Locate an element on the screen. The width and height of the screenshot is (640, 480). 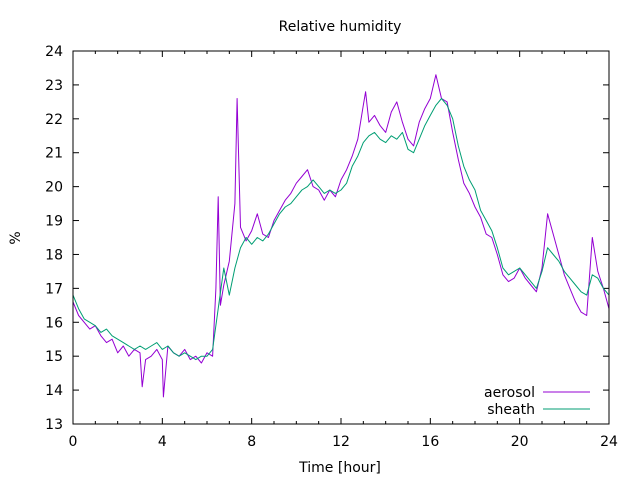
y-tick-label: 24 is located at coordinates (54, 52).